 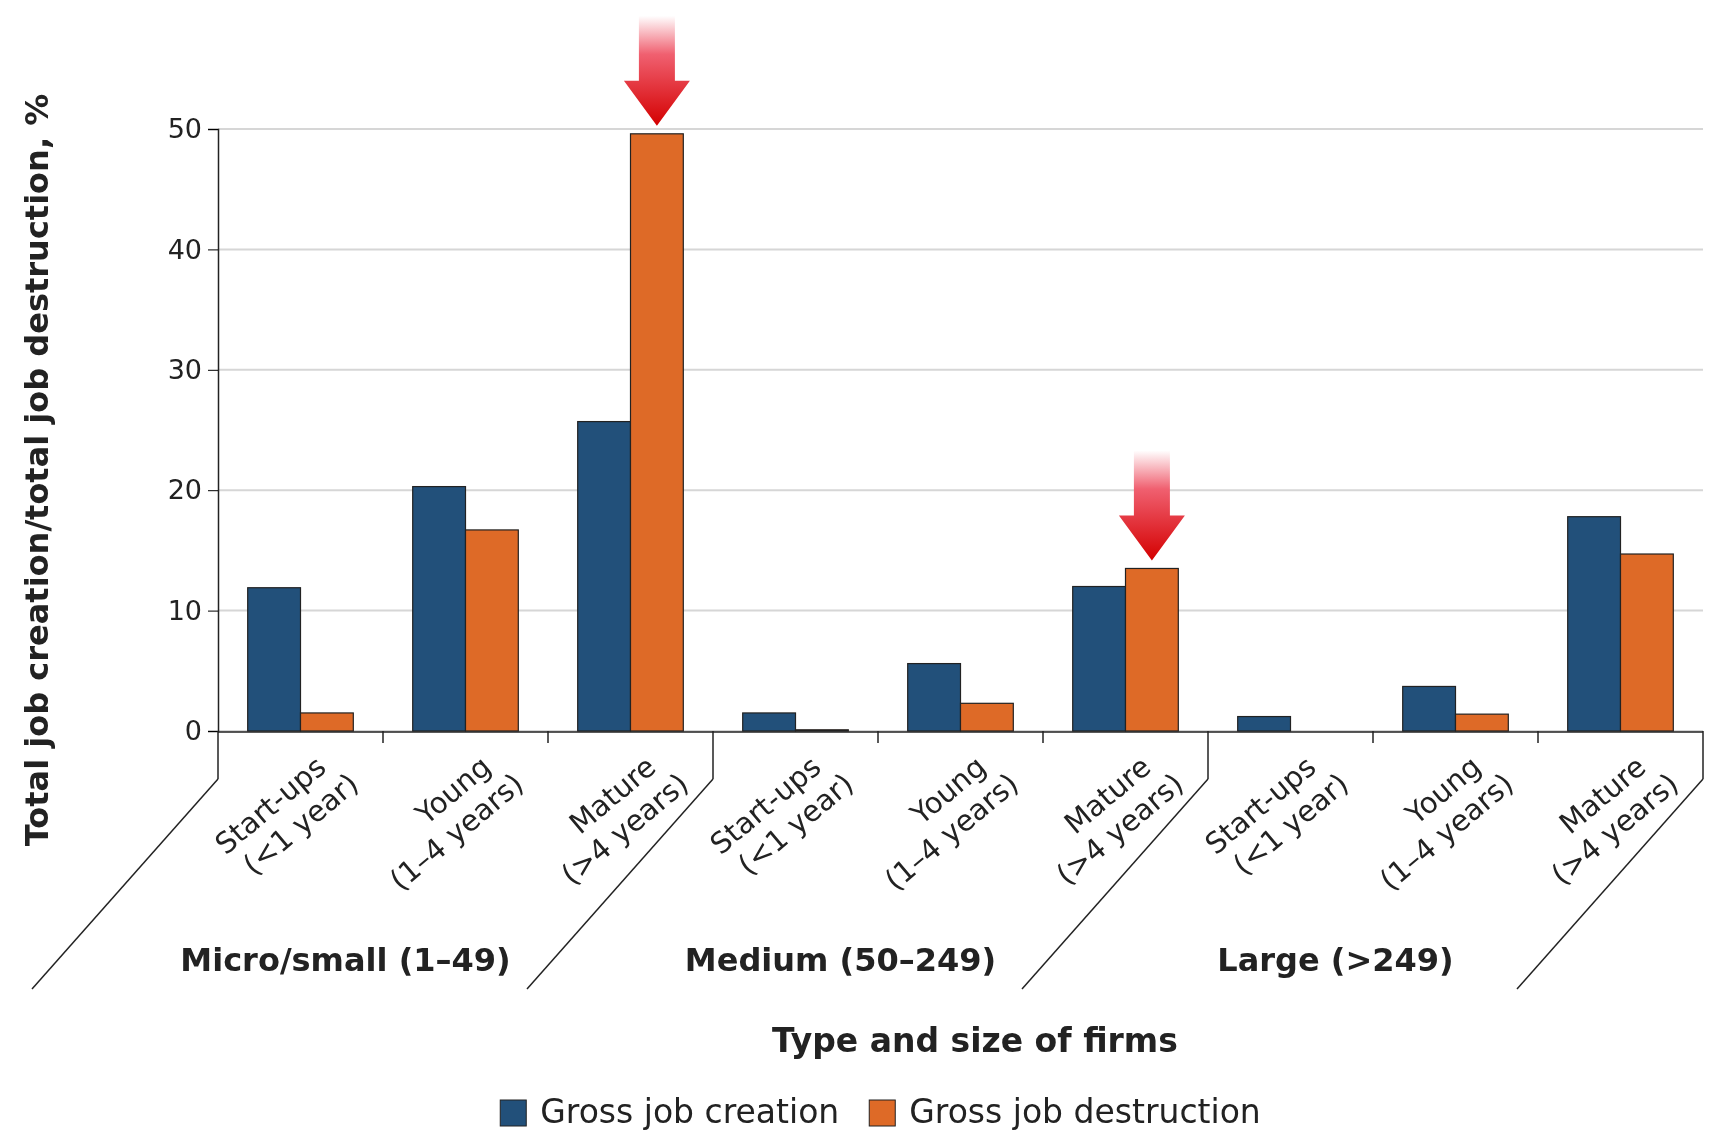 What do you see at coordinates (184, 490) in the screenshot?
I see `y-tick-label: 20` at bounding box center [184, 490].